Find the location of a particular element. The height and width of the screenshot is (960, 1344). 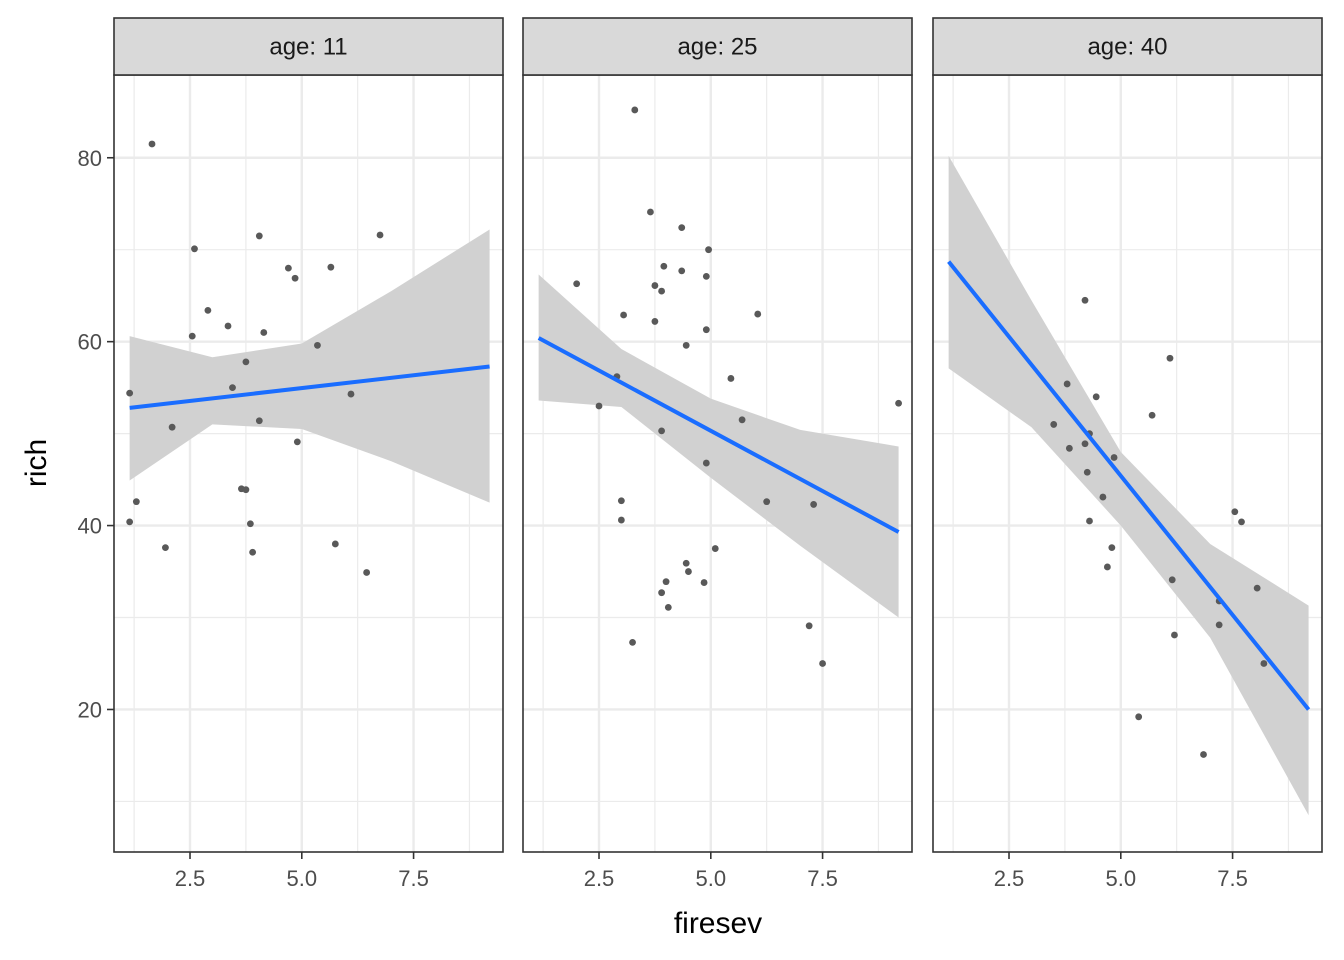

y-tick-label: 40 is located at coordinates (90, 526).